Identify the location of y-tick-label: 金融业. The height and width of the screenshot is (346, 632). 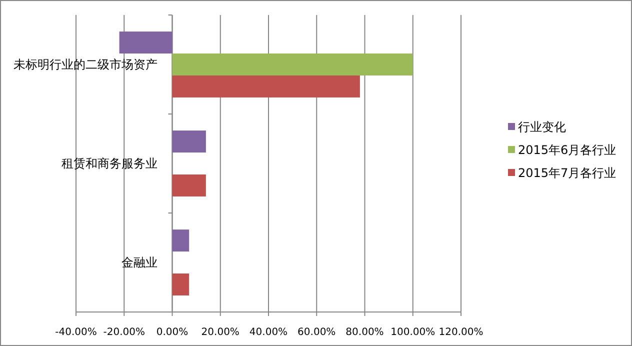
(139, 263).